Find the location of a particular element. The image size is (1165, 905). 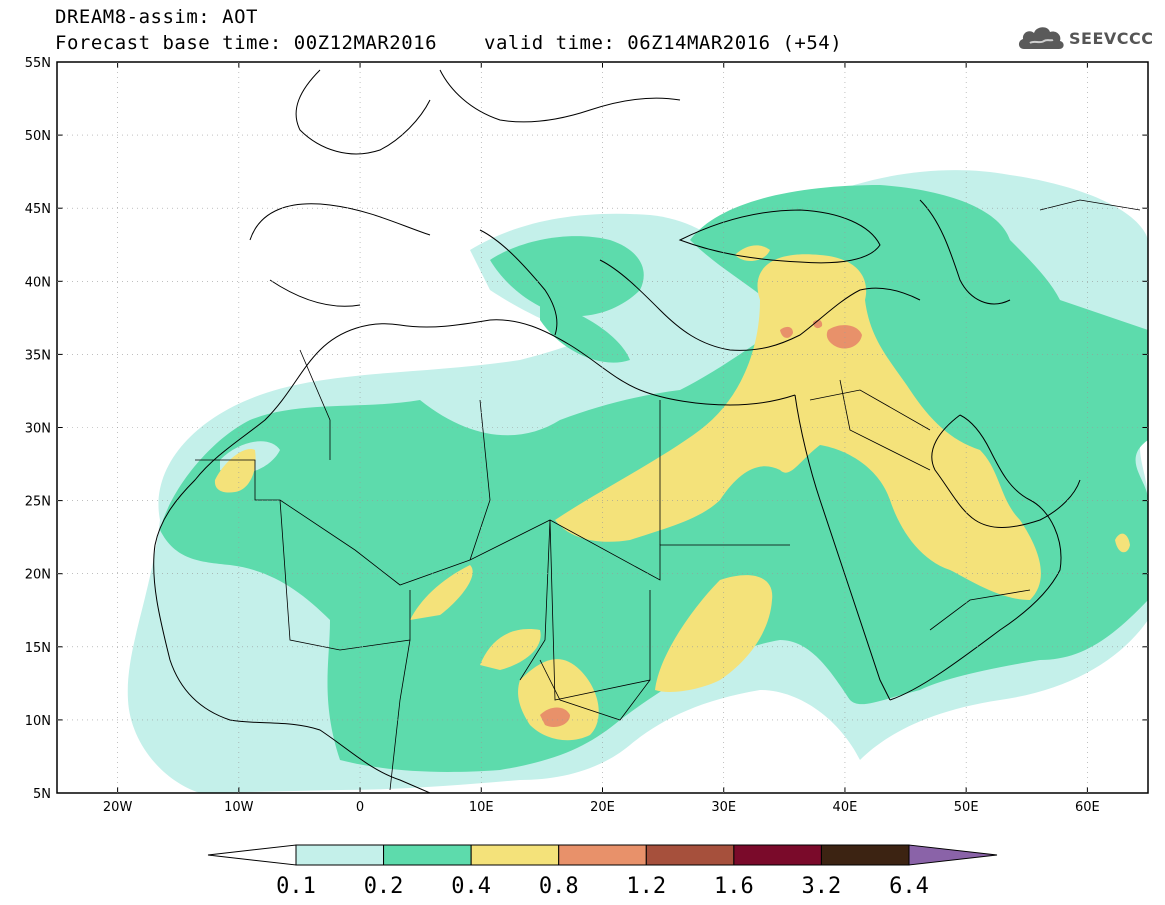

aot-band-0.8 is located at coordinates (701, 523).